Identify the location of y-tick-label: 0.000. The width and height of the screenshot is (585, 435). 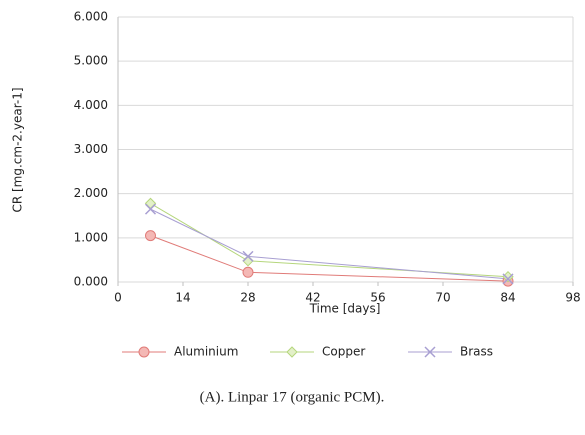
(91, 282).